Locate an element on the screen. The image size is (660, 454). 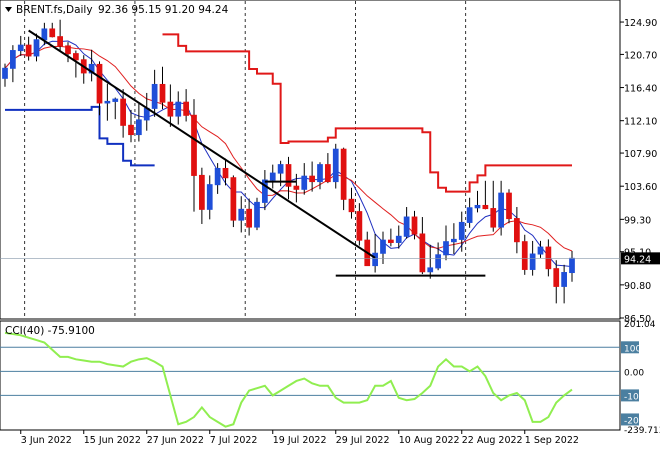
time-tick-label: 29 Jul 2022 is located at coordinates (363, 440).